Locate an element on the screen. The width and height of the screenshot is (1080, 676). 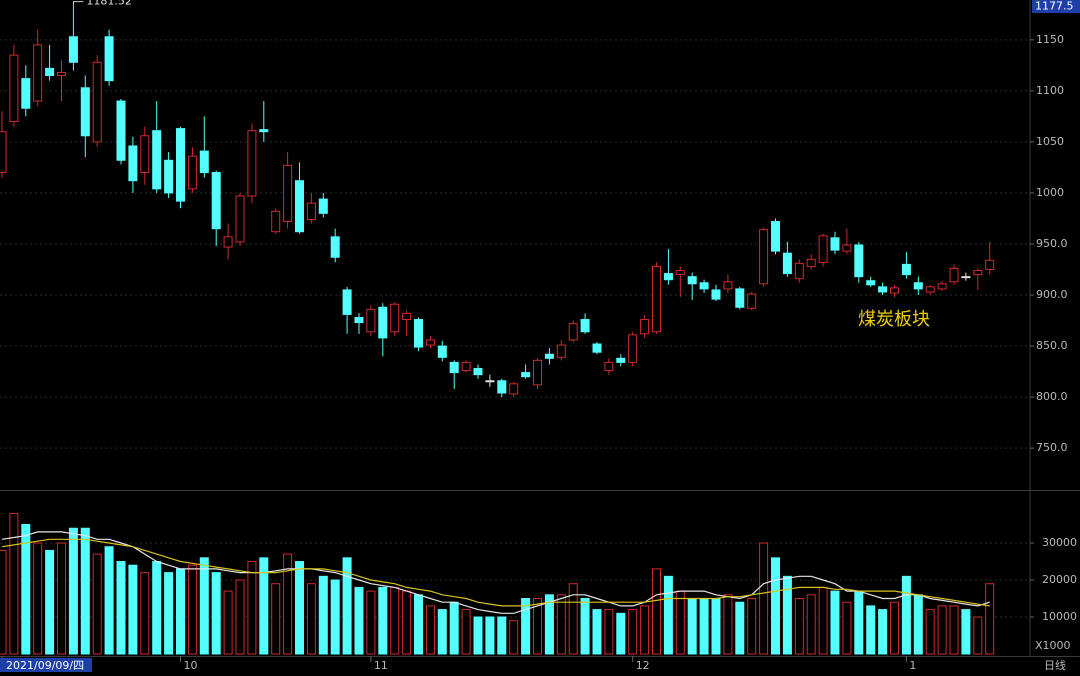
y-tick-label: 800.0 is located at coordinates (1052, 396).